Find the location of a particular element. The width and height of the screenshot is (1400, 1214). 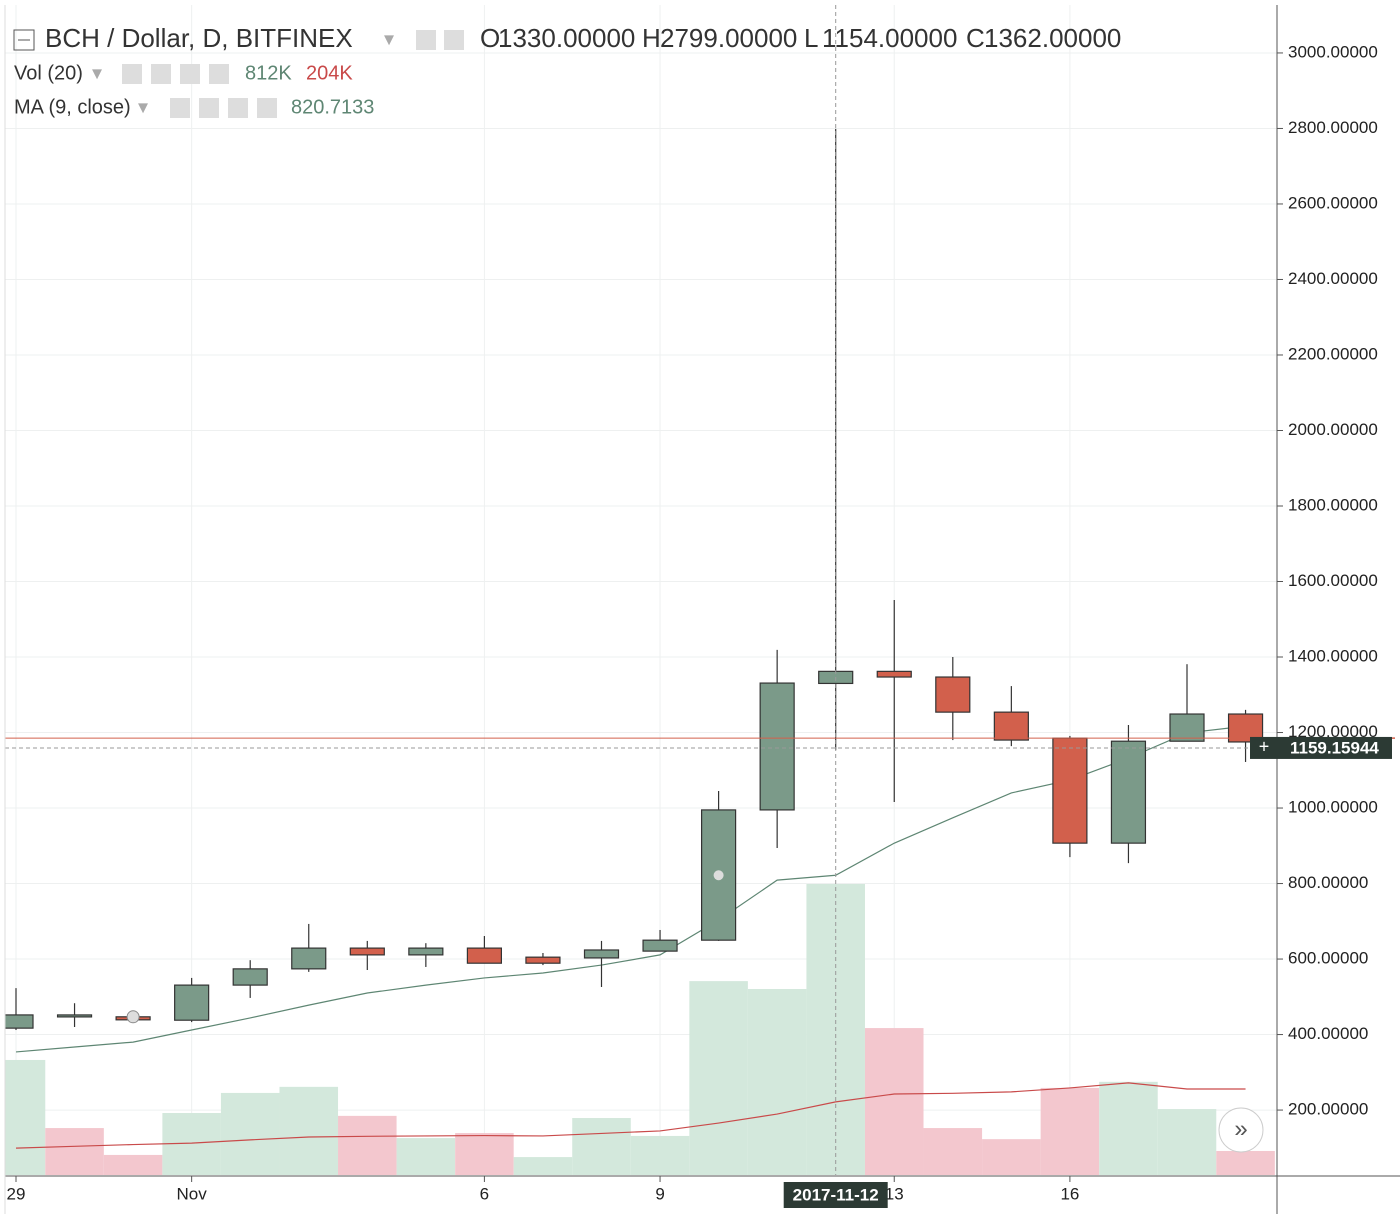

ohlc-value: 2799.00000 is located at coordinates (728, 38).